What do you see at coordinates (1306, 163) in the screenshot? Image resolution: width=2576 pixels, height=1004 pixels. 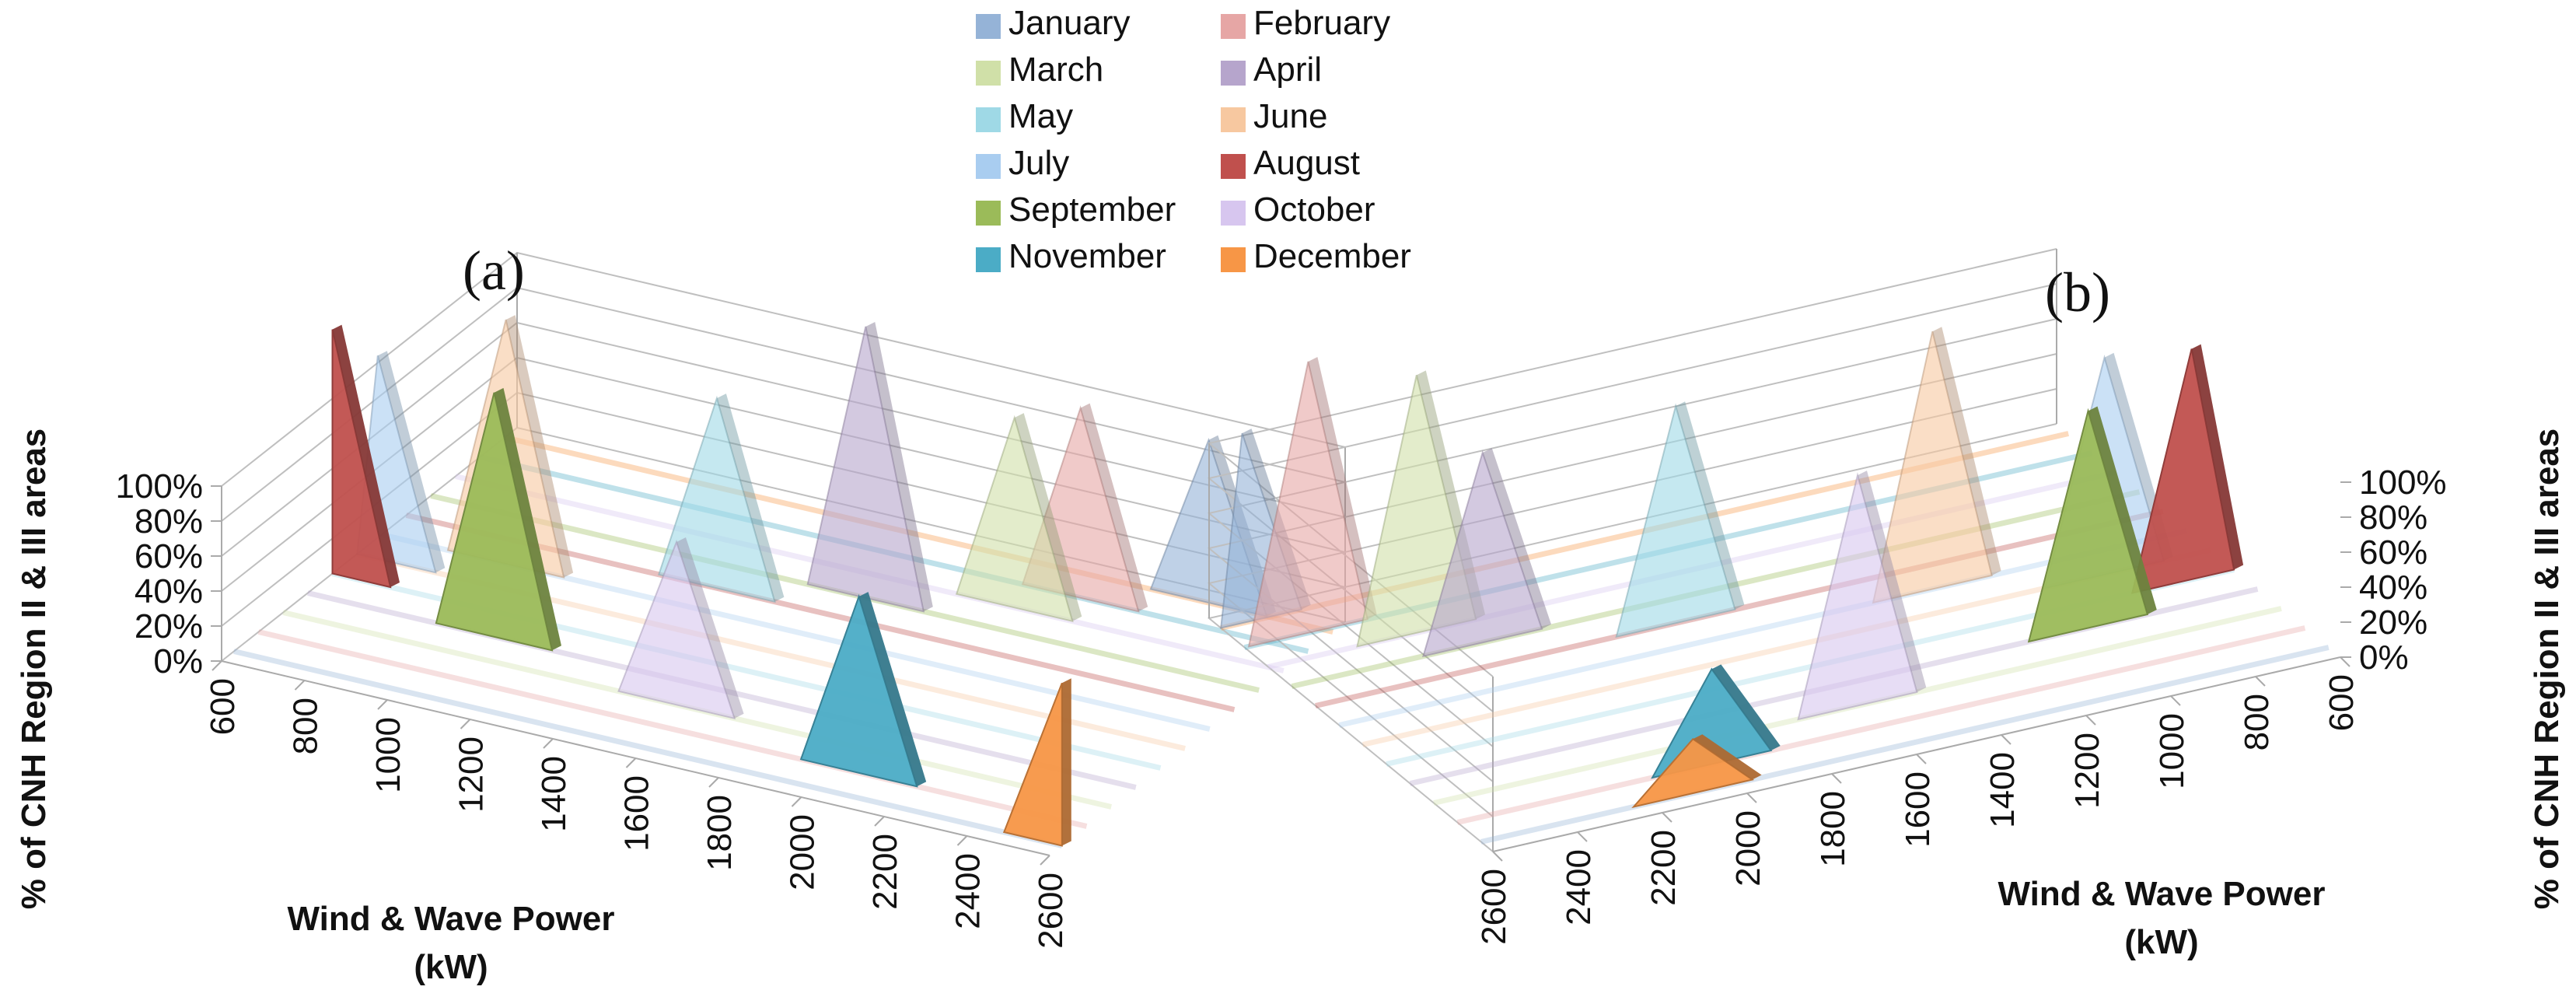 I see `legend-label-august: August` at bounding box center [1306, 163].